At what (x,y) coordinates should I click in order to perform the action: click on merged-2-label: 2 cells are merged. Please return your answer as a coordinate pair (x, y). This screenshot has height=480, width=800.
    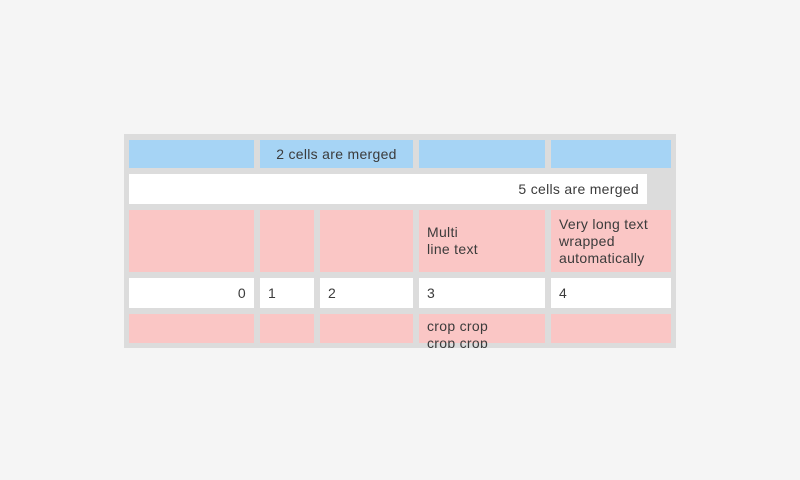
    Looking at the image, I should click on (336, 153).